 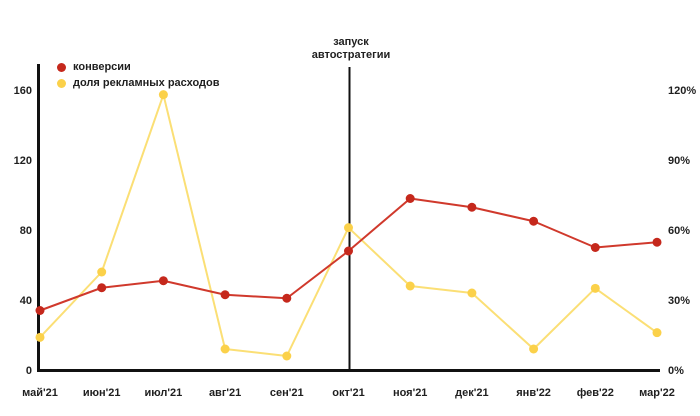 I want to click on left-axis-tick-label: 120, so click(x=23, y=161).